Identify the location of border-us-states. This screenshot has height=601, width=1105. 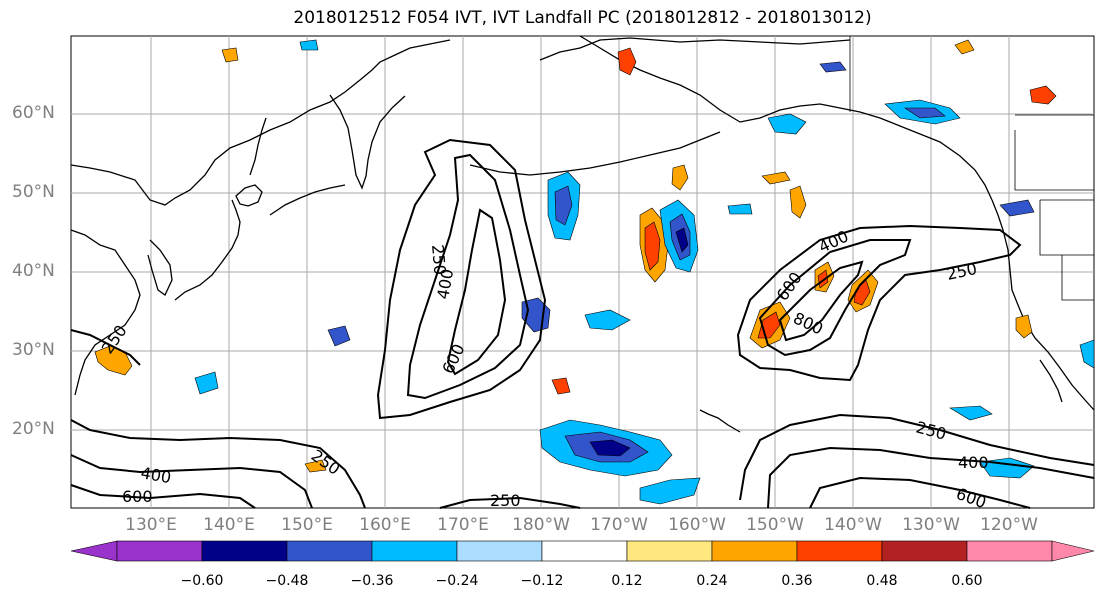
(1054, 207).